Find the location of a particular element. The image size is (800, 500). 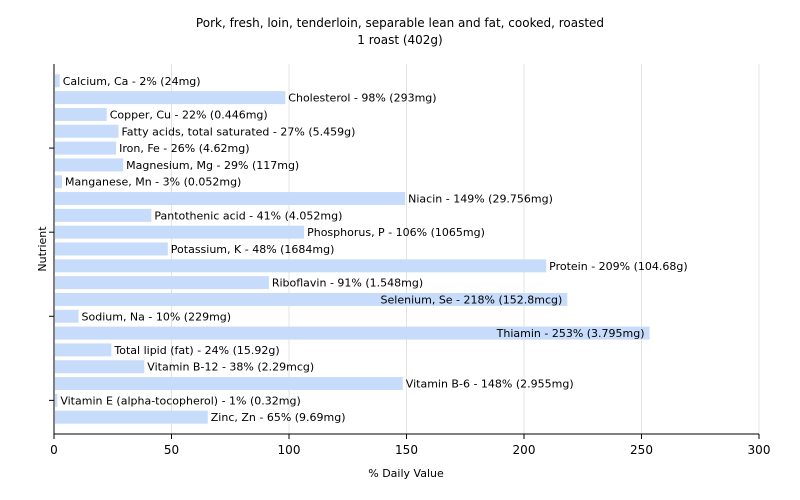

bar-label: Protein - 209% (104.68g) is located at coordinates (618, 266).